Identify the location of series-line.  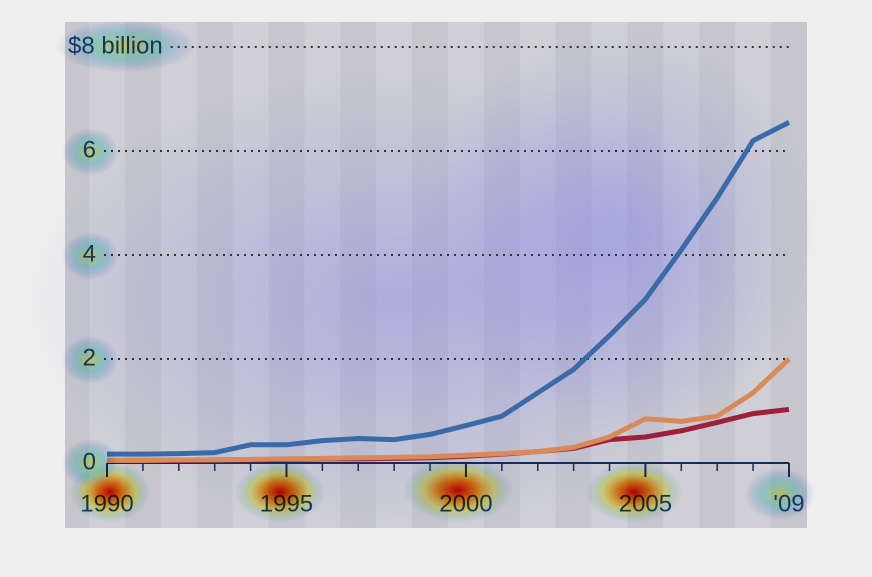
(449, 410).